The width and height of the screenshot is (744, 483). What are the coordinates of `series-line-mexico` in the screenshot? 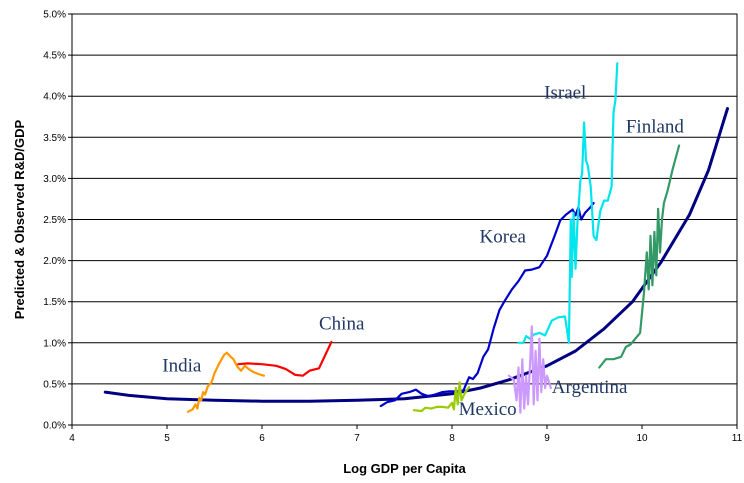 It's located at (441, 397).